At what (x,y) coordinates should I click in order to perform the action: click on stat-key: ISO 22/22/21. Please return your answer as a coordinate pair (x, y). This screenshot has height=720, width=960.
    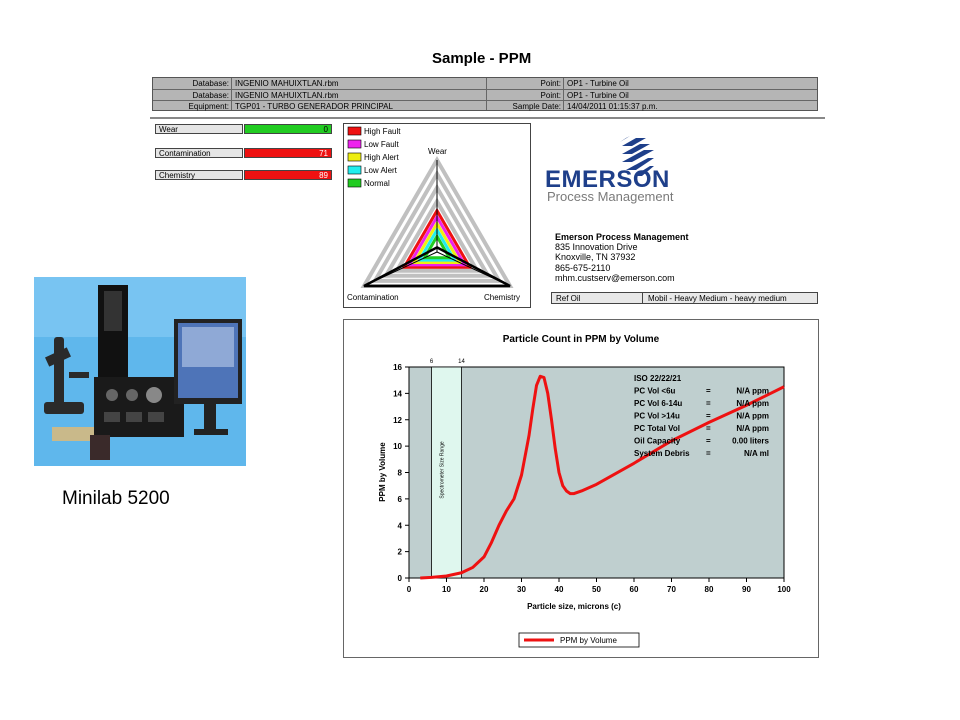
    Looking at the image, I should click on (658, 378).